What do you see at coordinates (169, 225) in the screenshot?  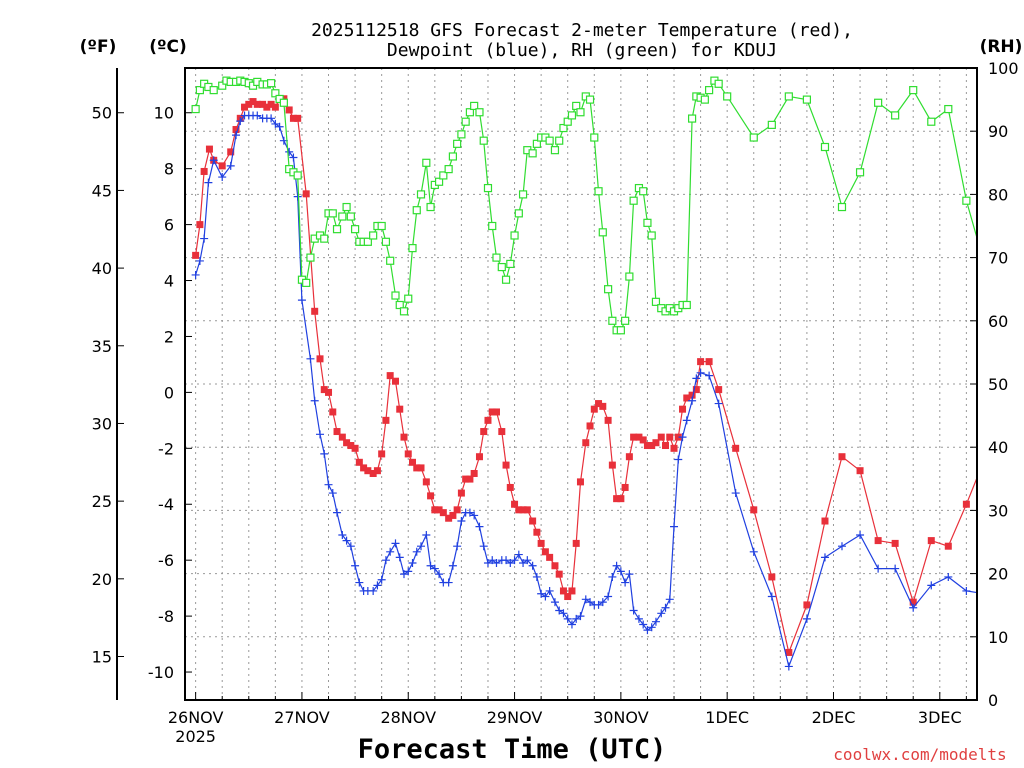 I see `celsius-tick-label-8: 6` at bounding box center [169, 225].